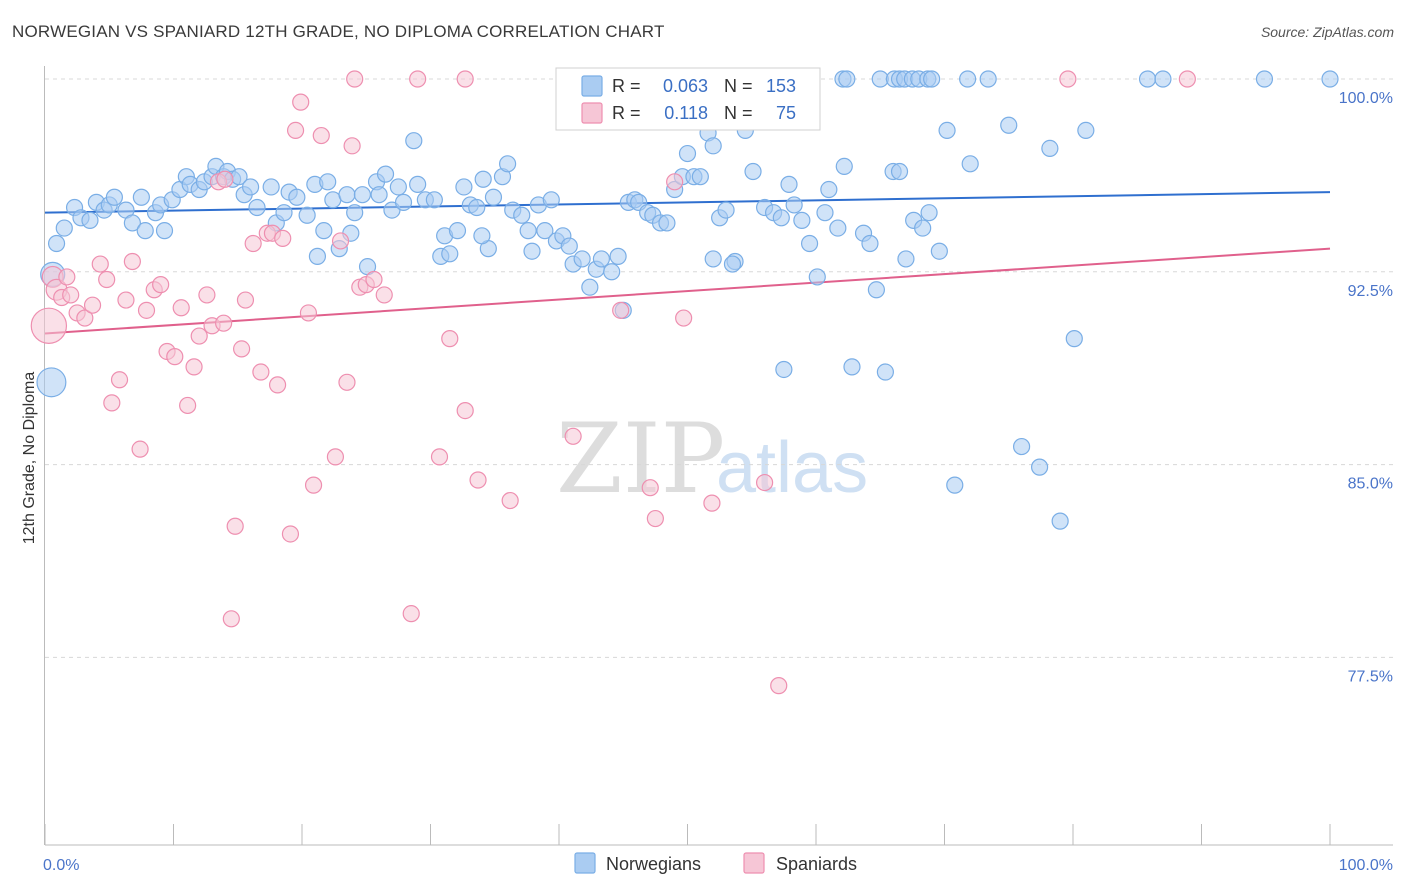 This screenshot has width=1406, height=892. I want to click on watermark-zip: ZIP, so click(640, 459).